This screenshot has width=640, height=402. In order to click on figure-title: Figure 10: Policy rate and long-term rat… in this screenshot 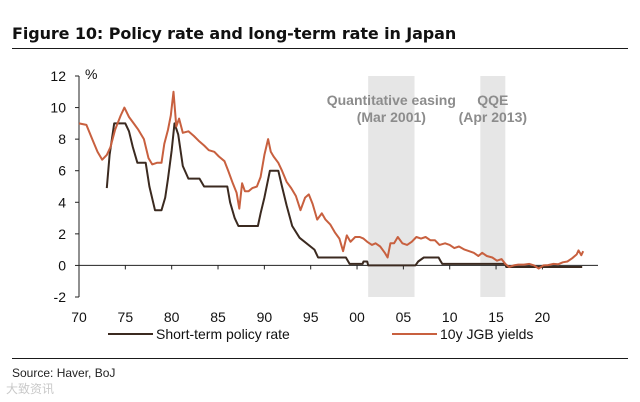, I will do `click(234, 33)`.